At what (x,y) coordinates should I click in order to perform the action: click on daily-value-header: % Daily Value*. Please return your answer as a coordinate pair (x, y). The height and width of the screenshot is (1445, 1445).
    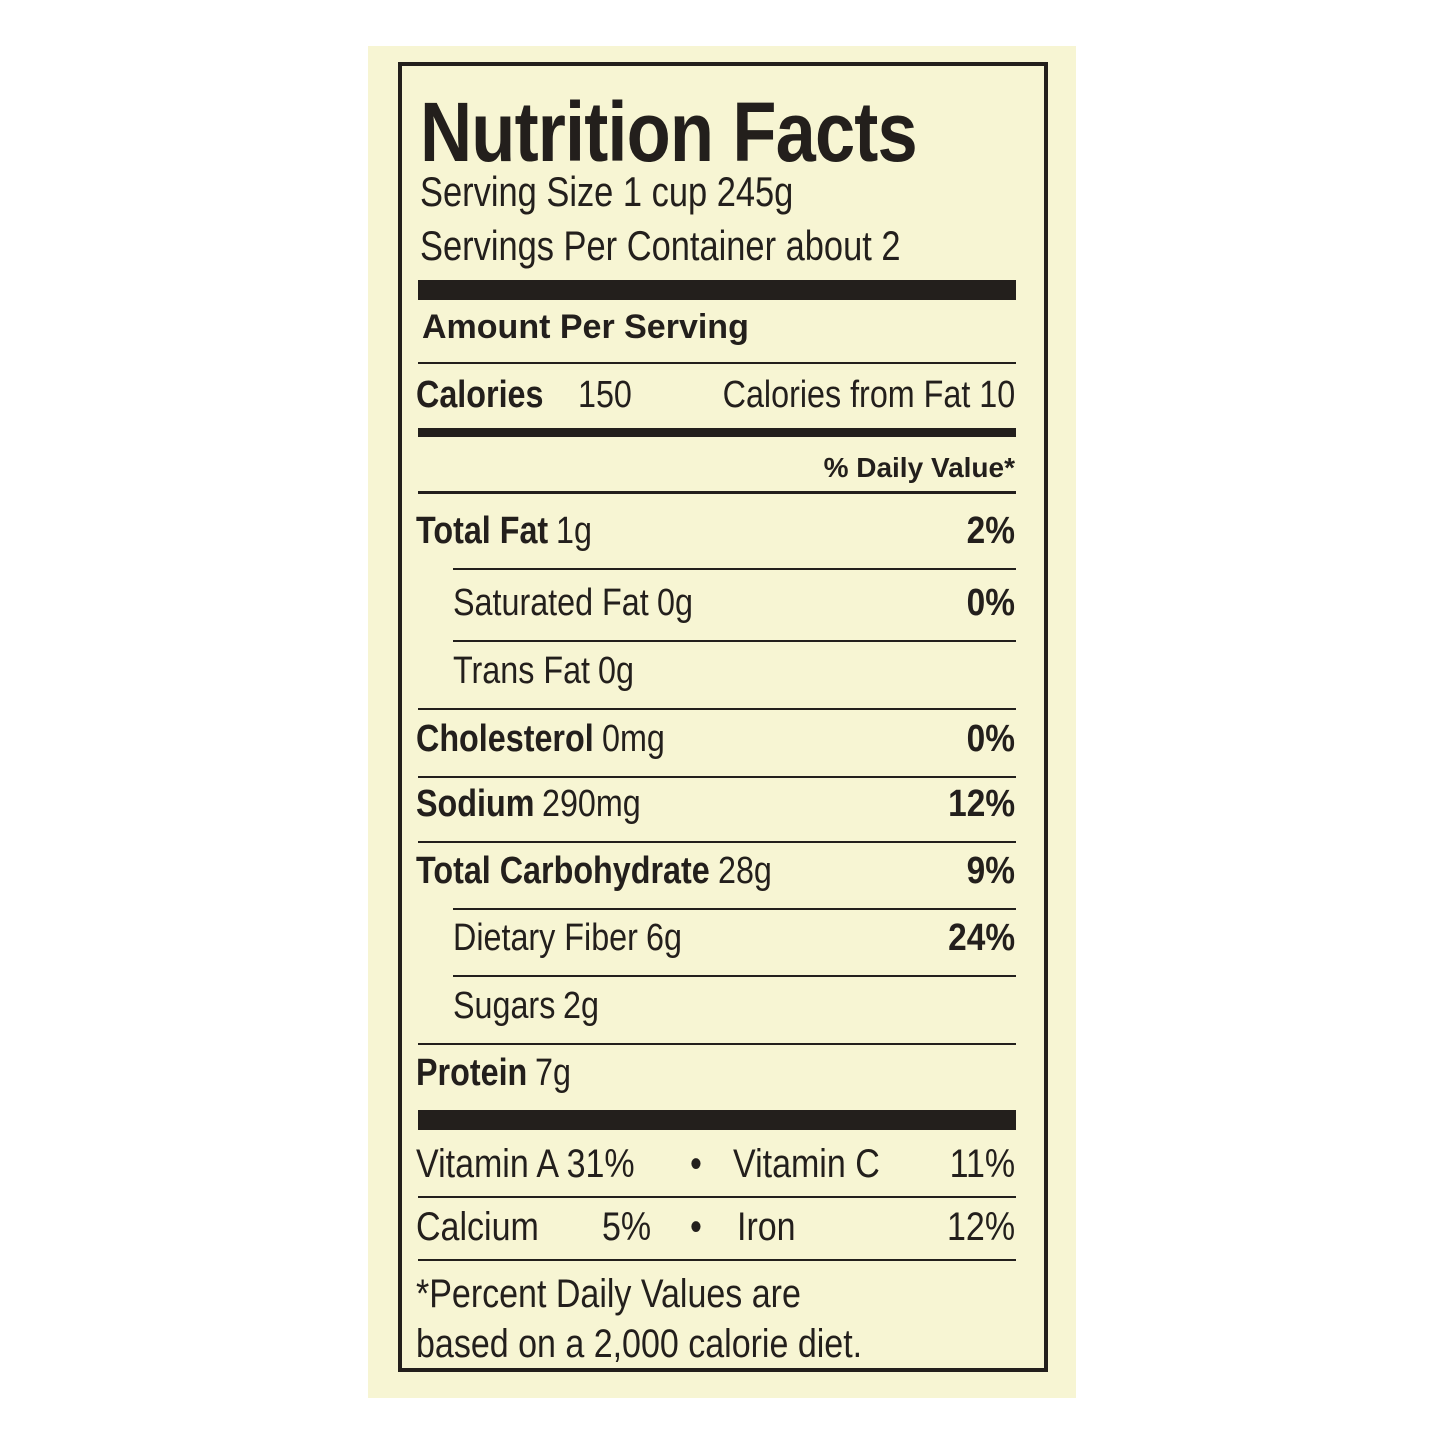
    Looking at the image, I should click on (919, 467).